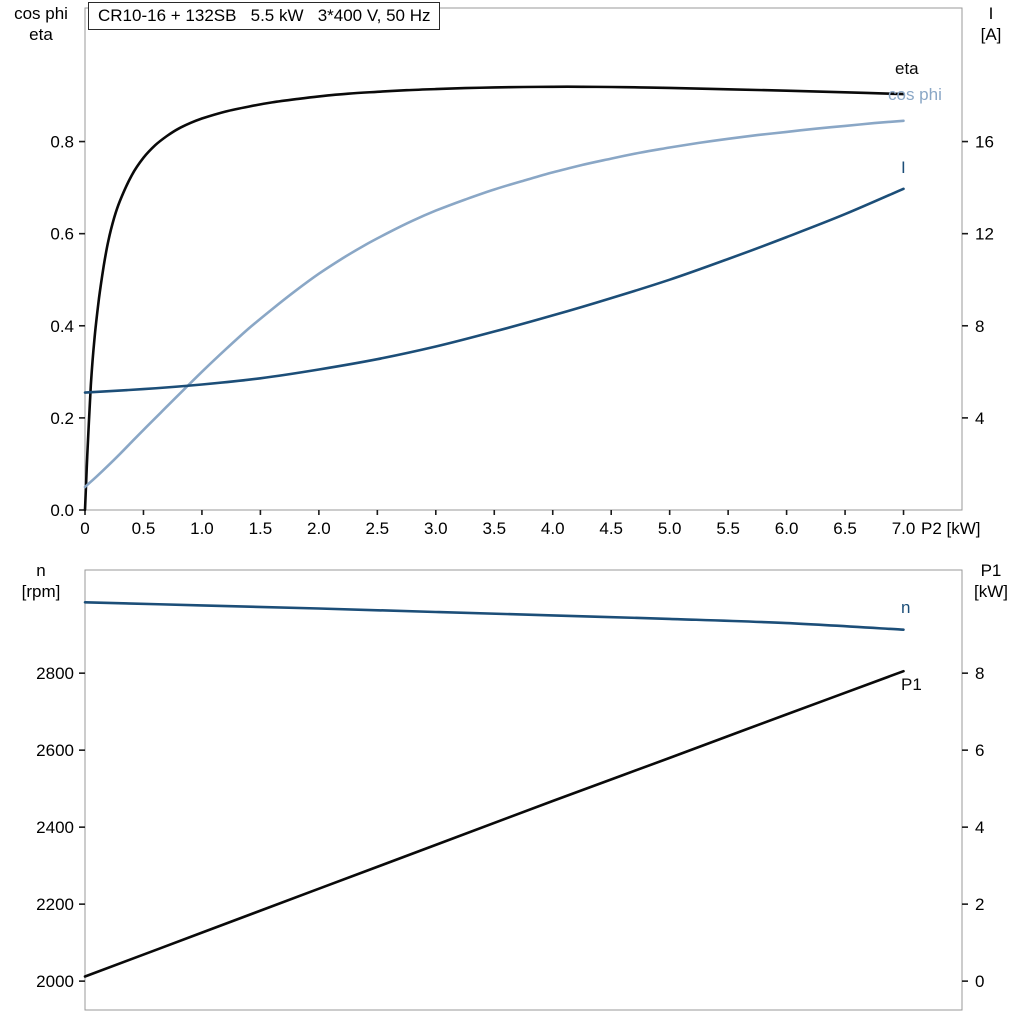 The width and height of the screenshot is (1024, 1024). Describe the element at coordinates (991, 34) in the screenshot. I see `axis-title-current-unit: [A]` at that location.